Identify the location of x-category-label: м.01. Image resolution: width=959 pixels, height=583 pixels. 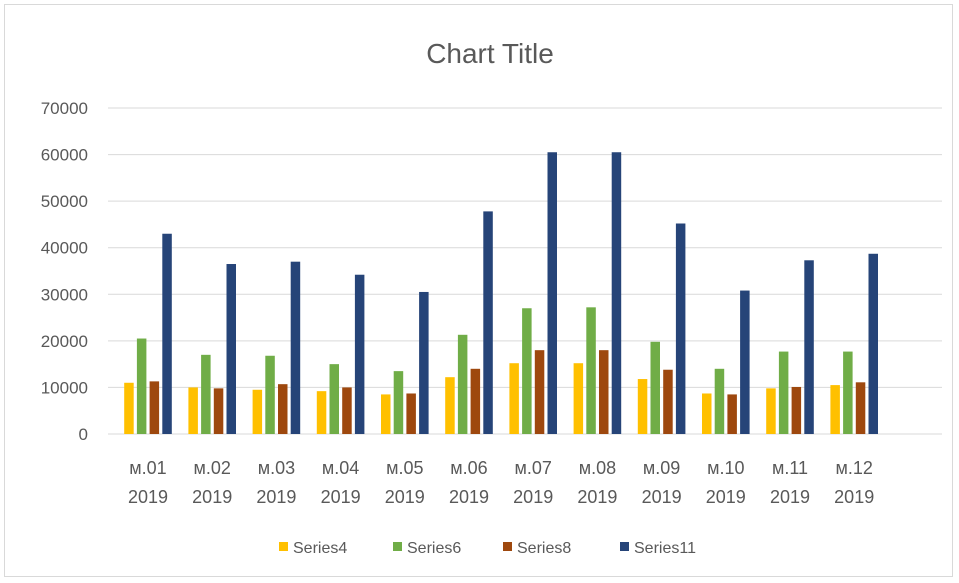
(147, 468).